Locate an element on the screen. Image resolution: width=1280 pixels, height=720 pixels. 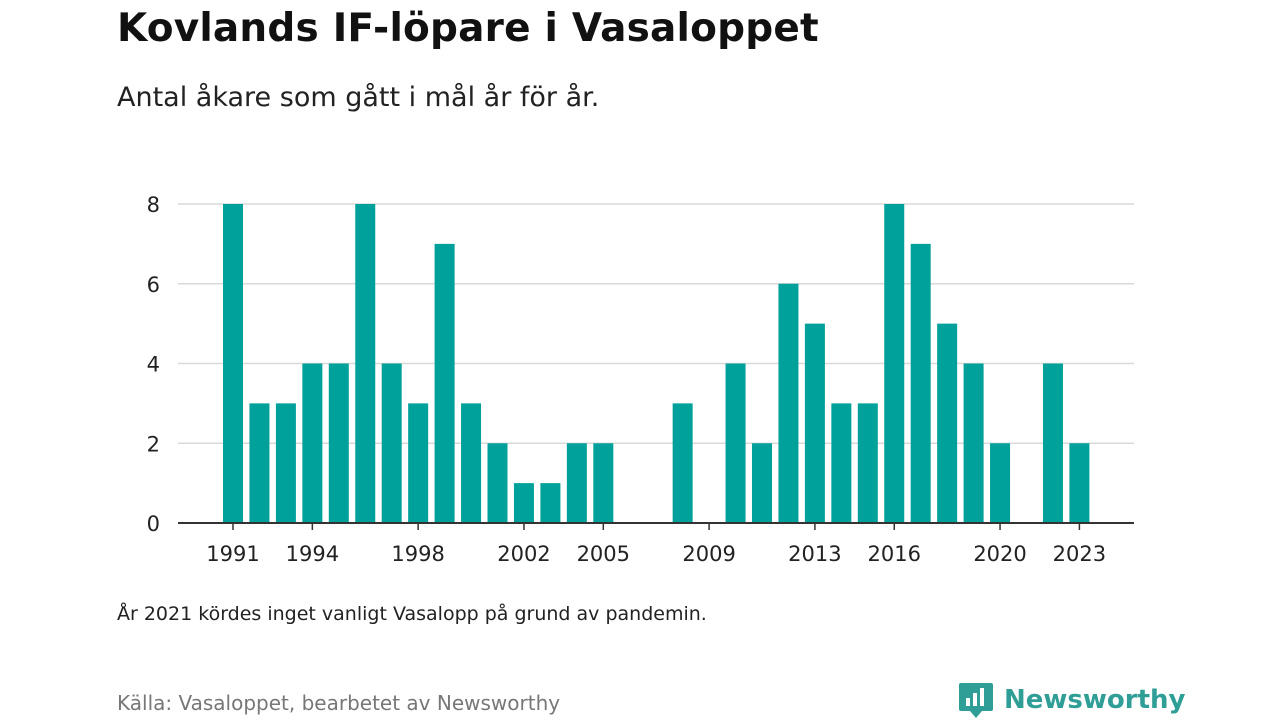
bar-1995 is located at coordinates (338, 443).